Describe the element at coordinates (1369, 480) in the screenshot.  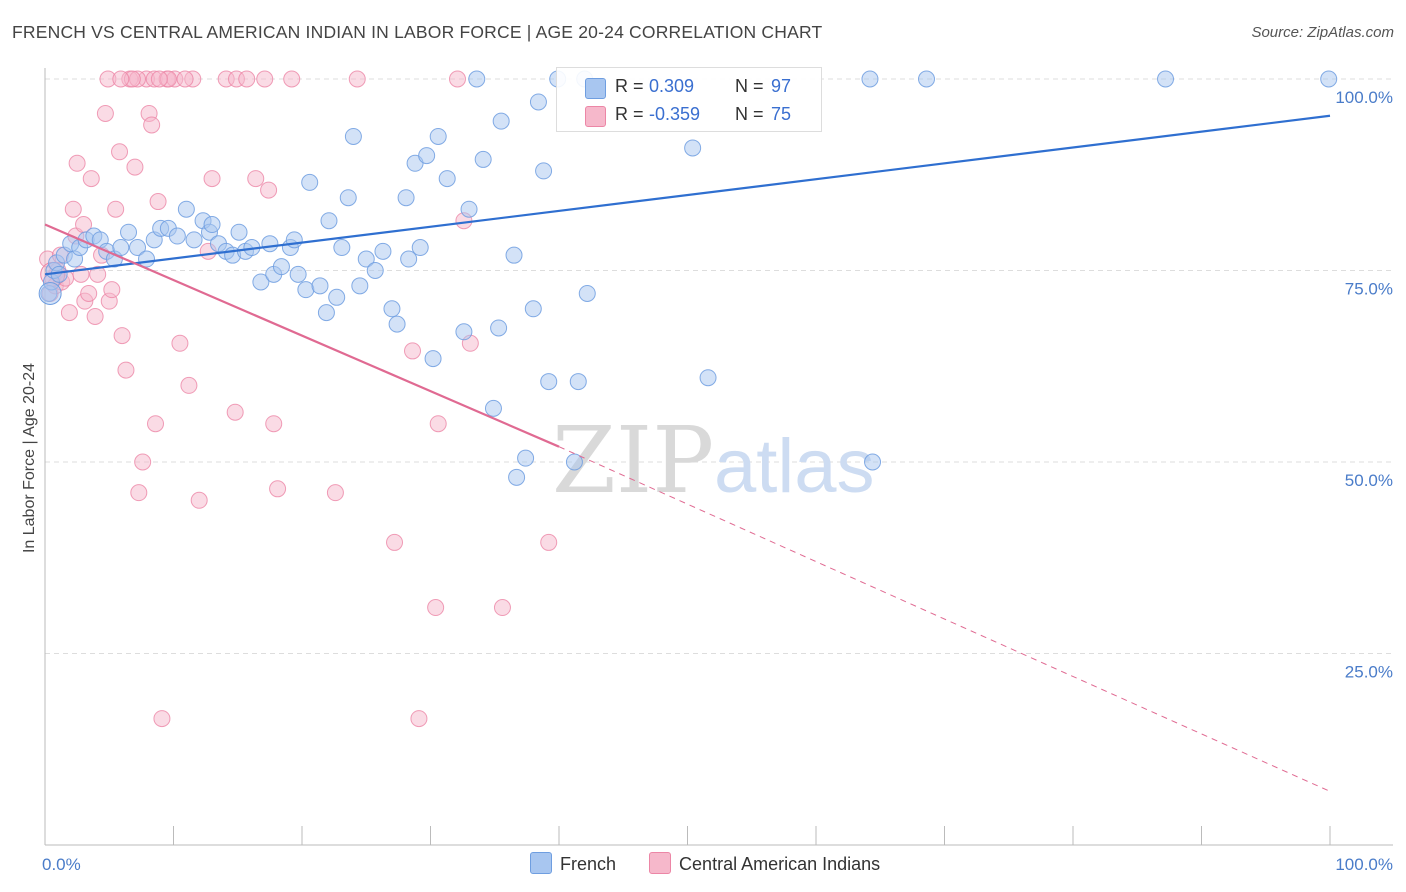
I see `y-tick-label: 50.0%` at that location.